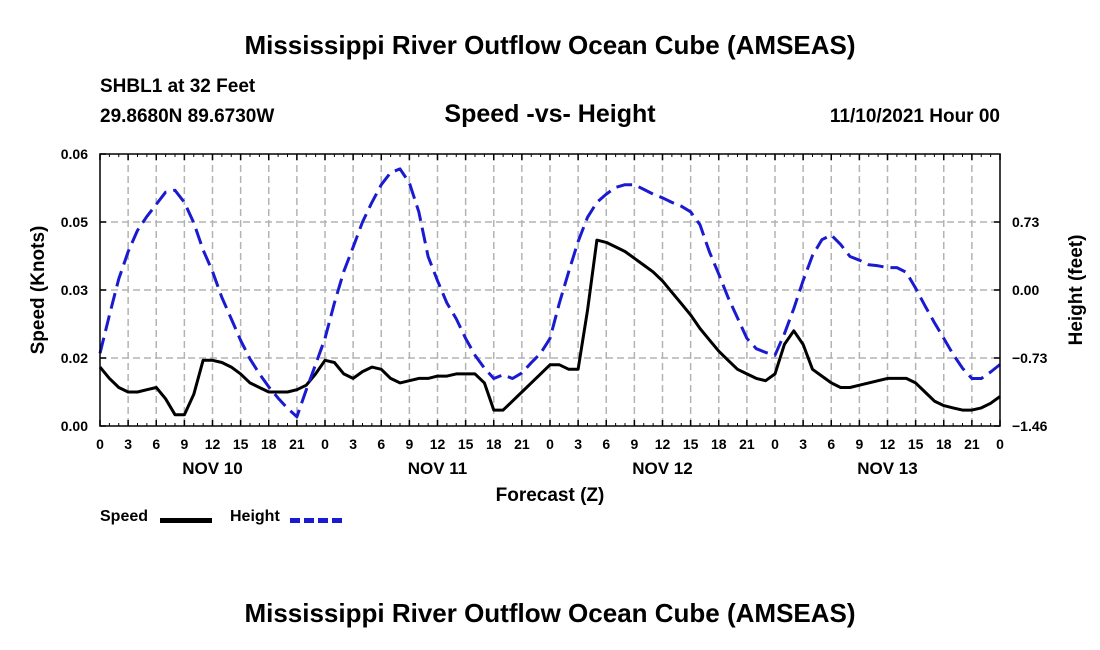 Image resolution: width=1100 pixels, height=650 pixels. What do you see at coordinates (124, 516) in the screenshot?
I see `legend-label-speed: Speed` at bounding box center [124, 516].